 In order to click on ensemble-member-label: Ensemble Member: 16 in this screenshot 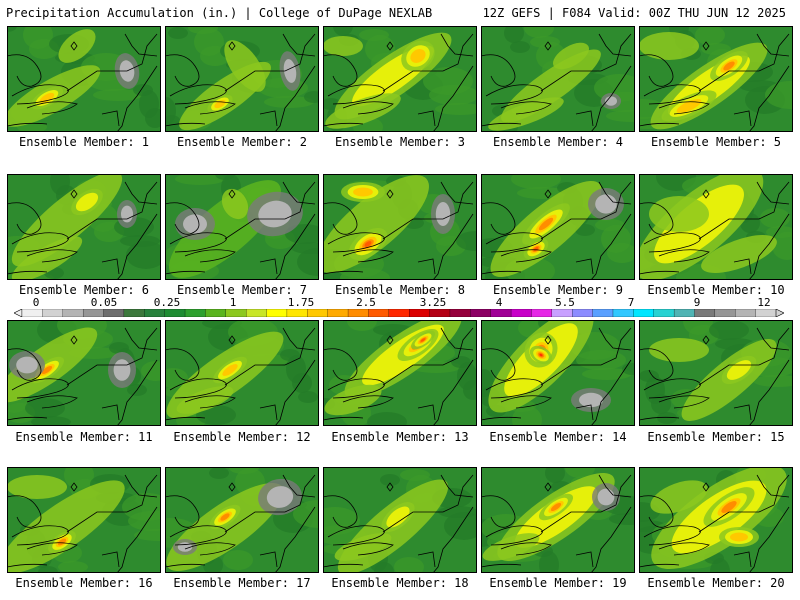, I will do `click(84, 583)`.